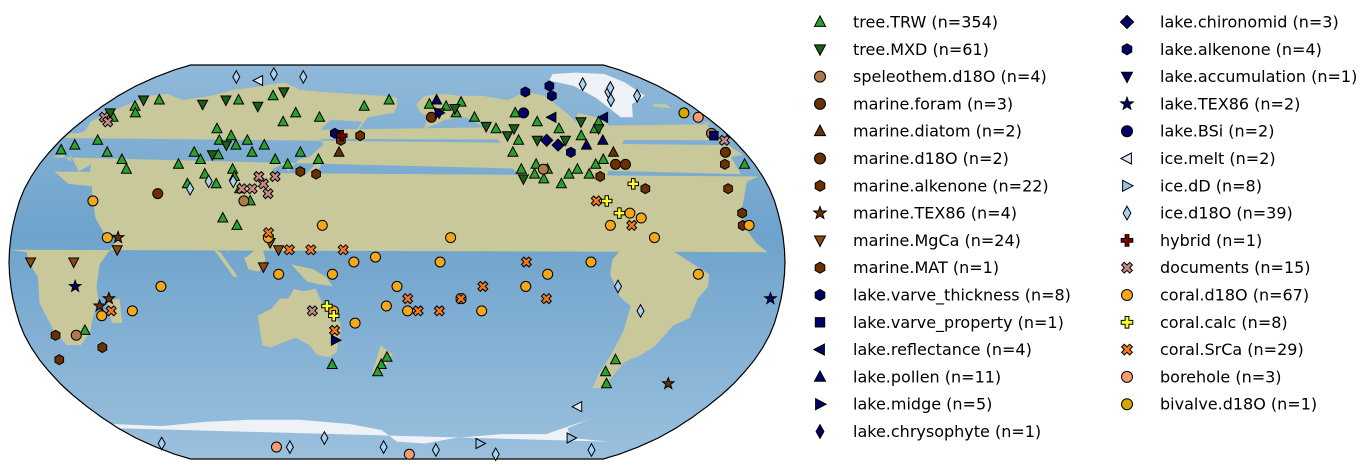 This screenshot has height=469, width=1372. I want to click on legend-entry-ice-dd: ice.dD (n=8), so click(1192, 185).